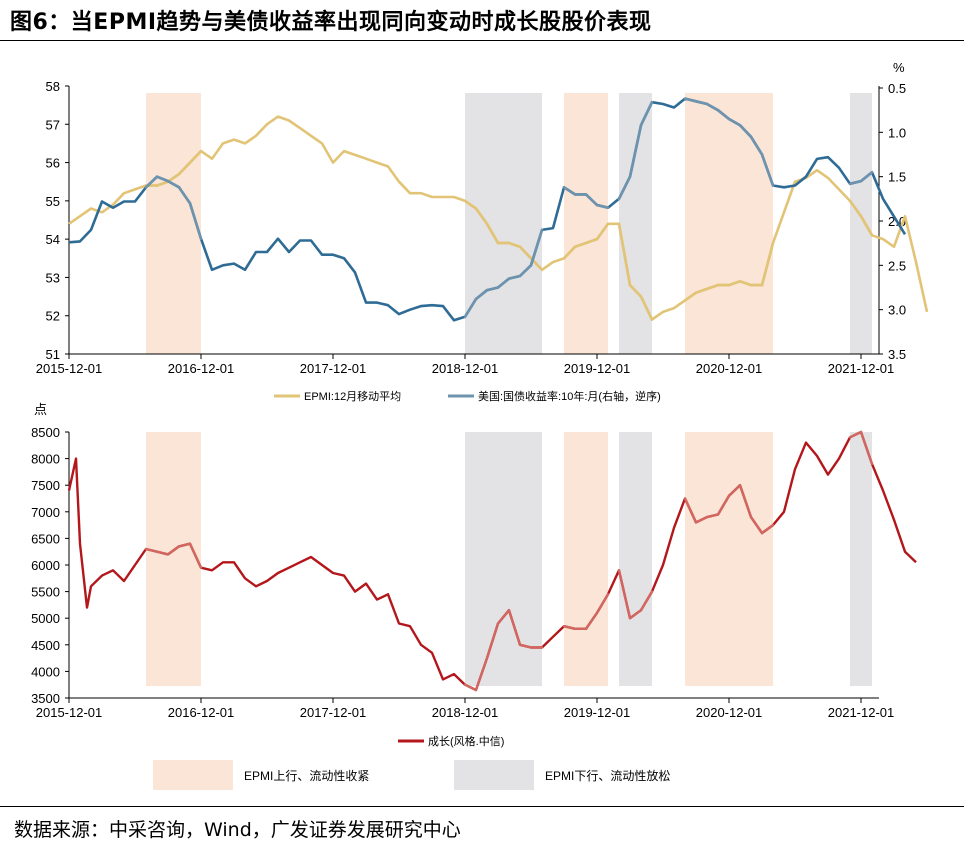  What do you see at coordinates (897, 354) in the screenshot?
I see `top-right-tick-label: 3.5` at bounding box center [897, 354].